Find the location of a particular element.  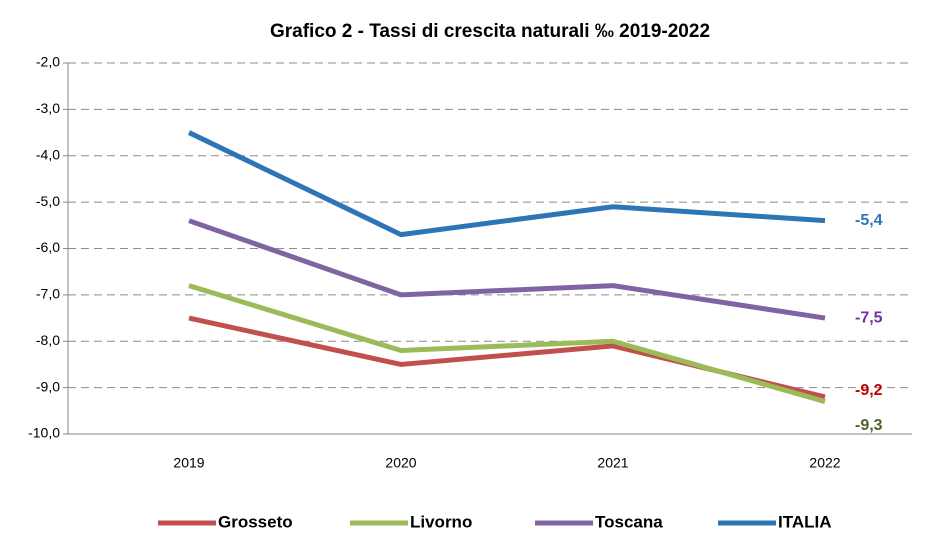

y-tick-label: -9,0 is located at coordinates (48, 386).